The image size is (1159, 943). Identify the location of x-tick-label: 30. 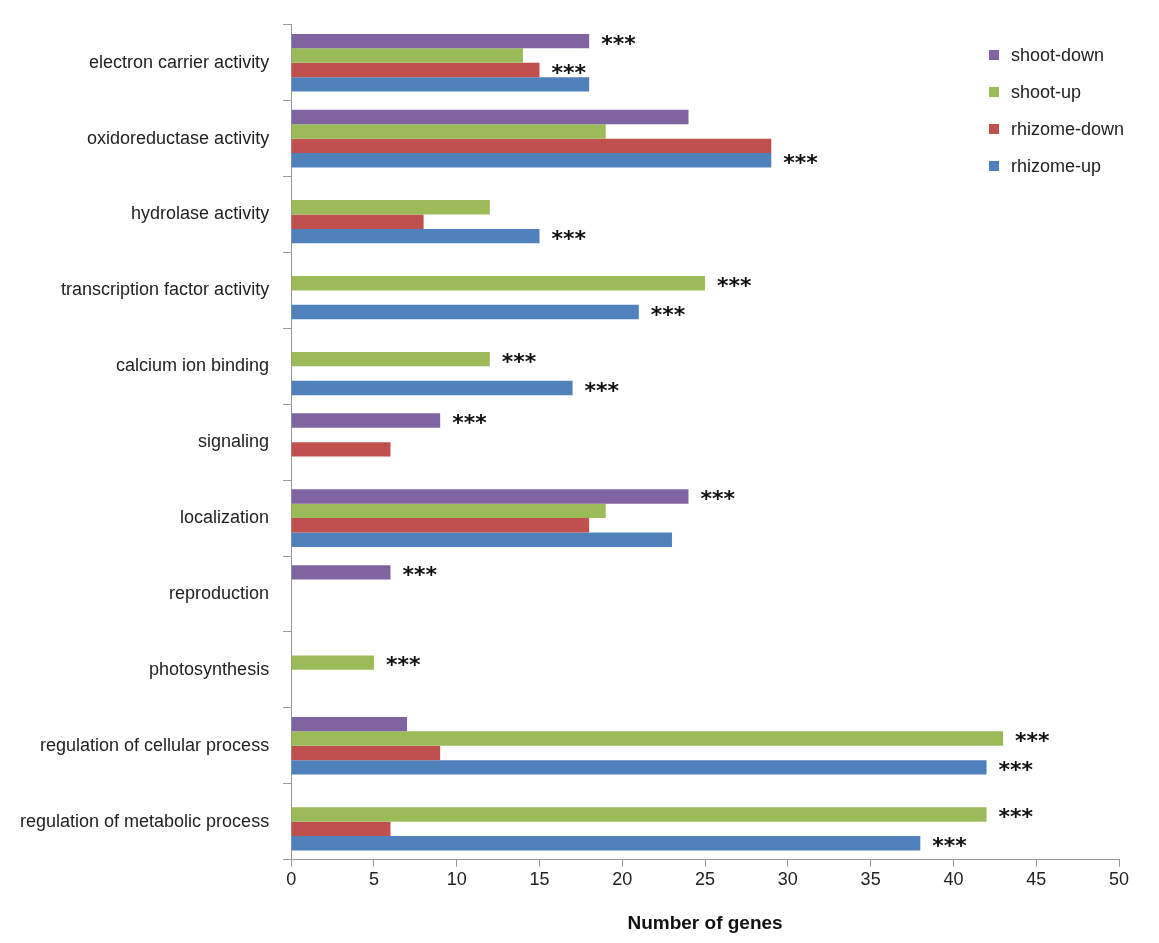
(787, 879).